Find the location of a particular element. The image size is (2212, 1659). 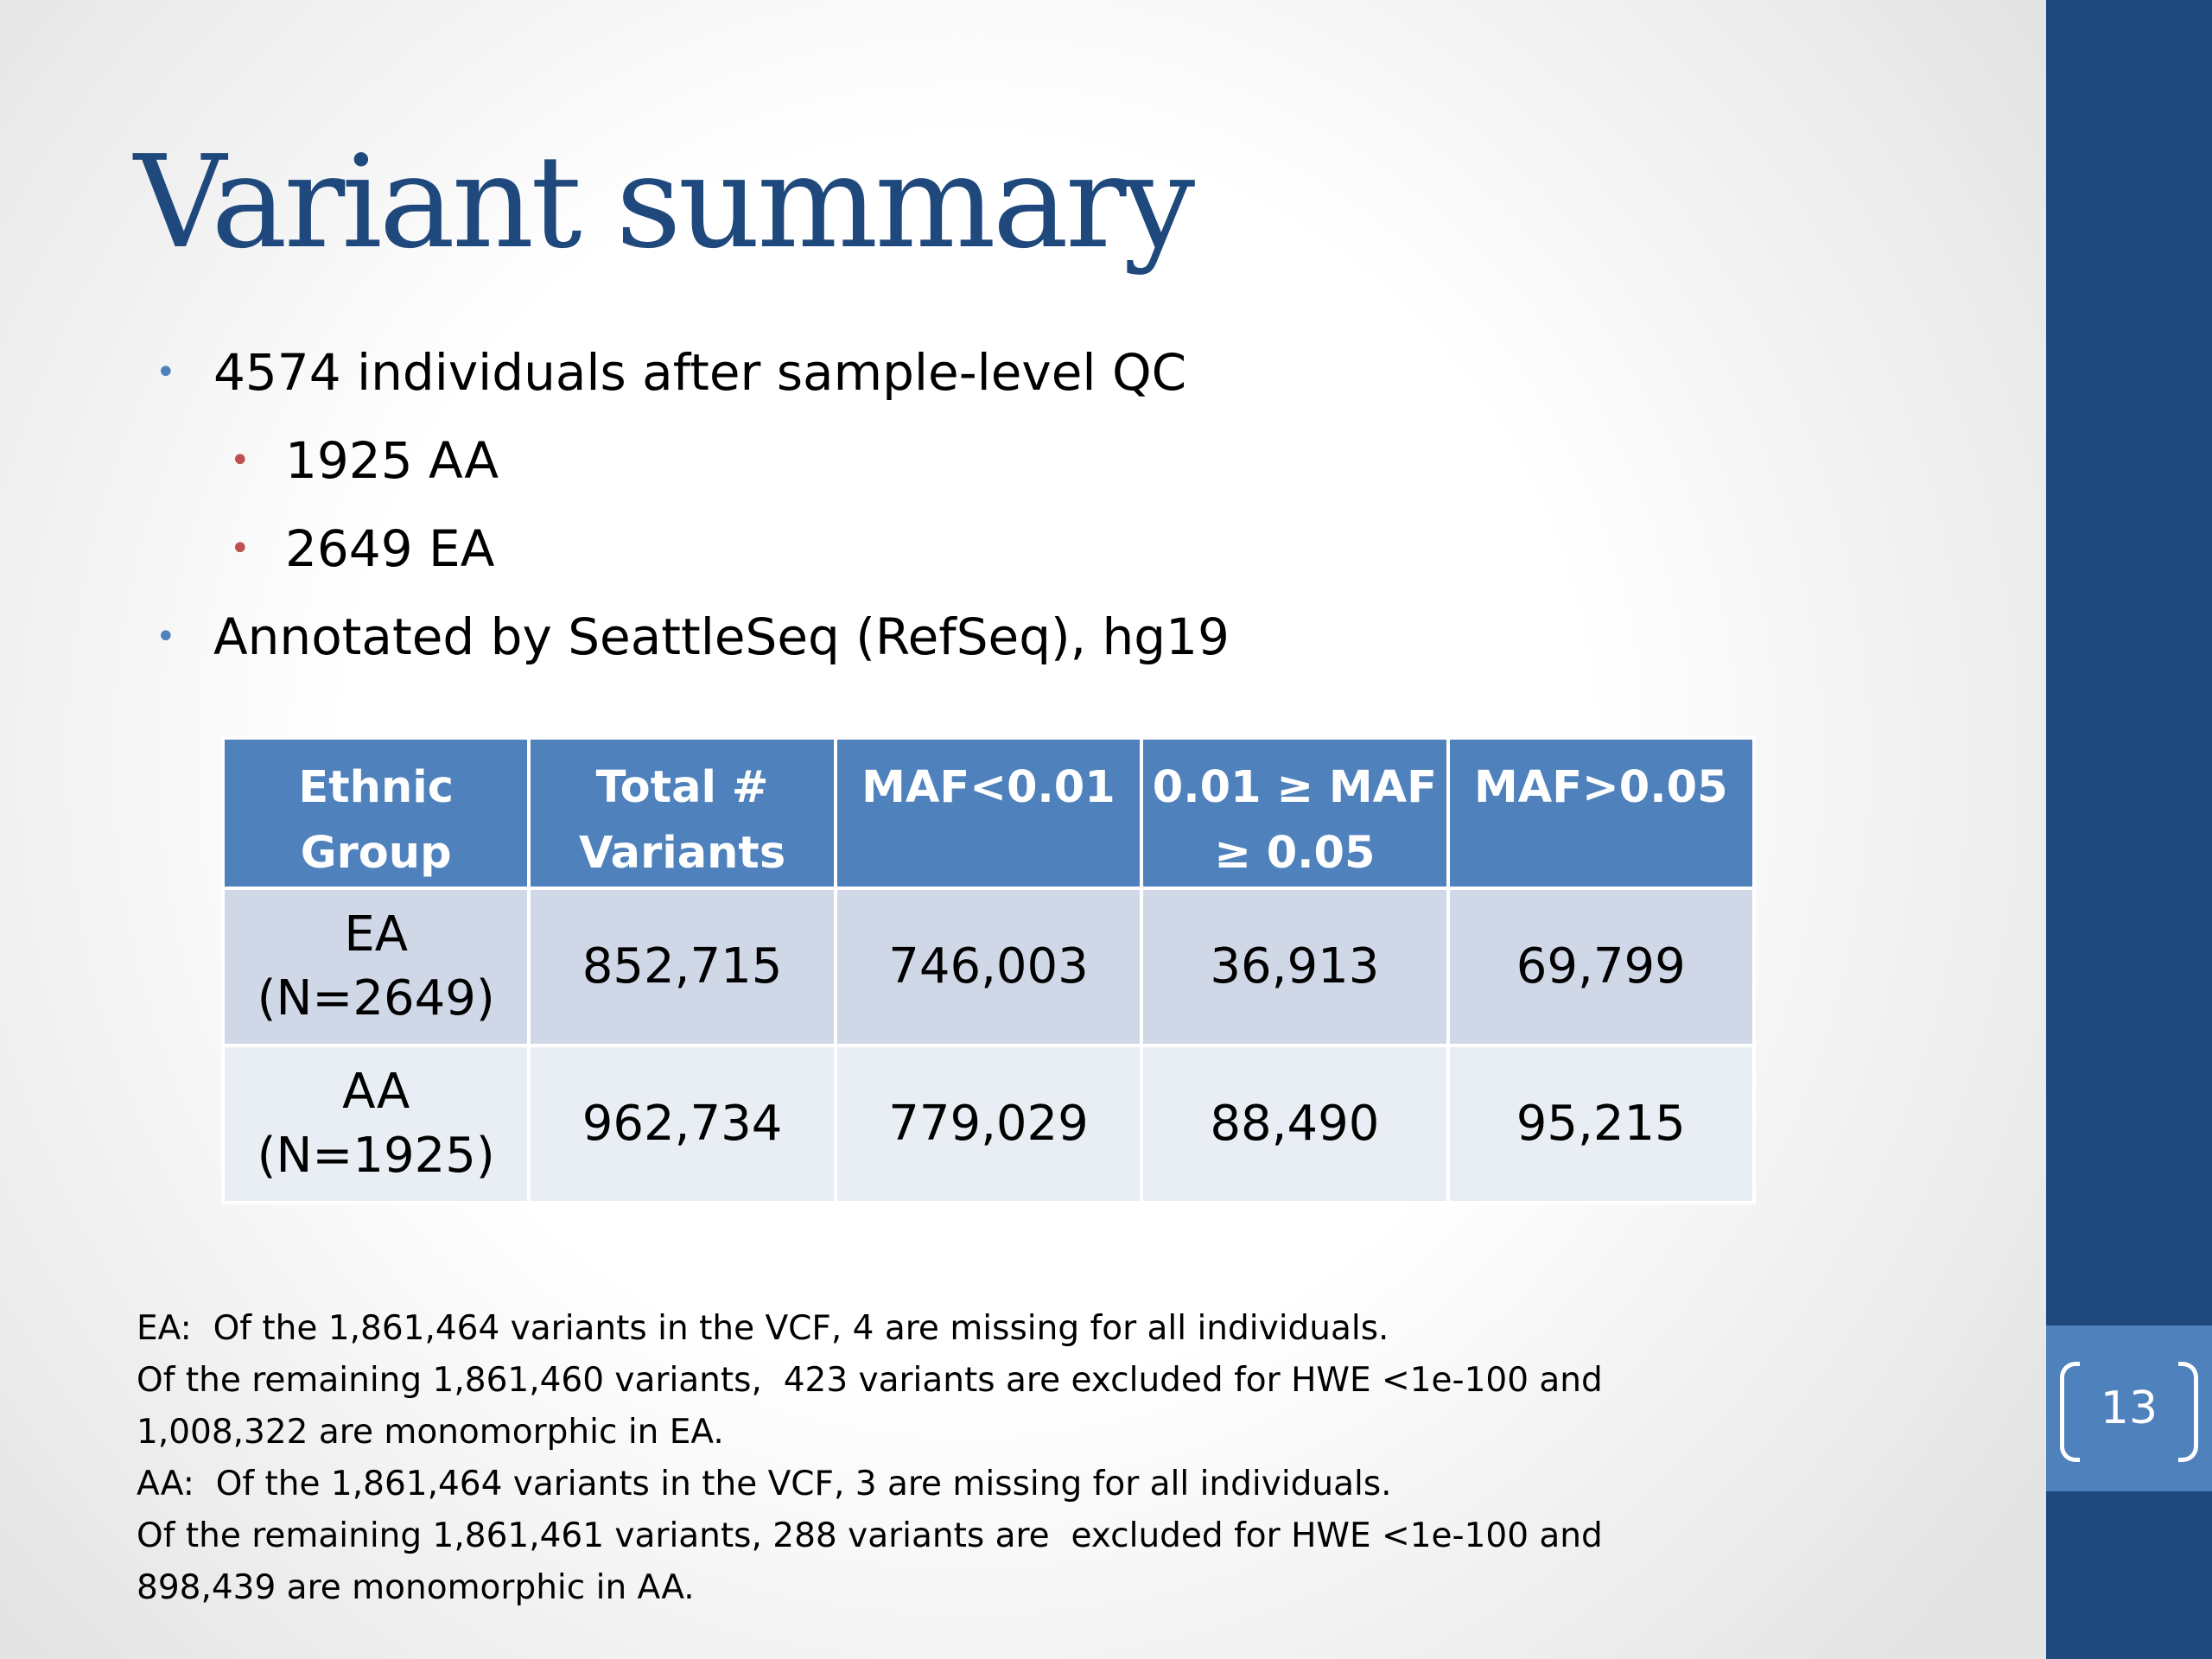

sub-bullet-item: • 1925 AA is located at coordinates (693, 460).